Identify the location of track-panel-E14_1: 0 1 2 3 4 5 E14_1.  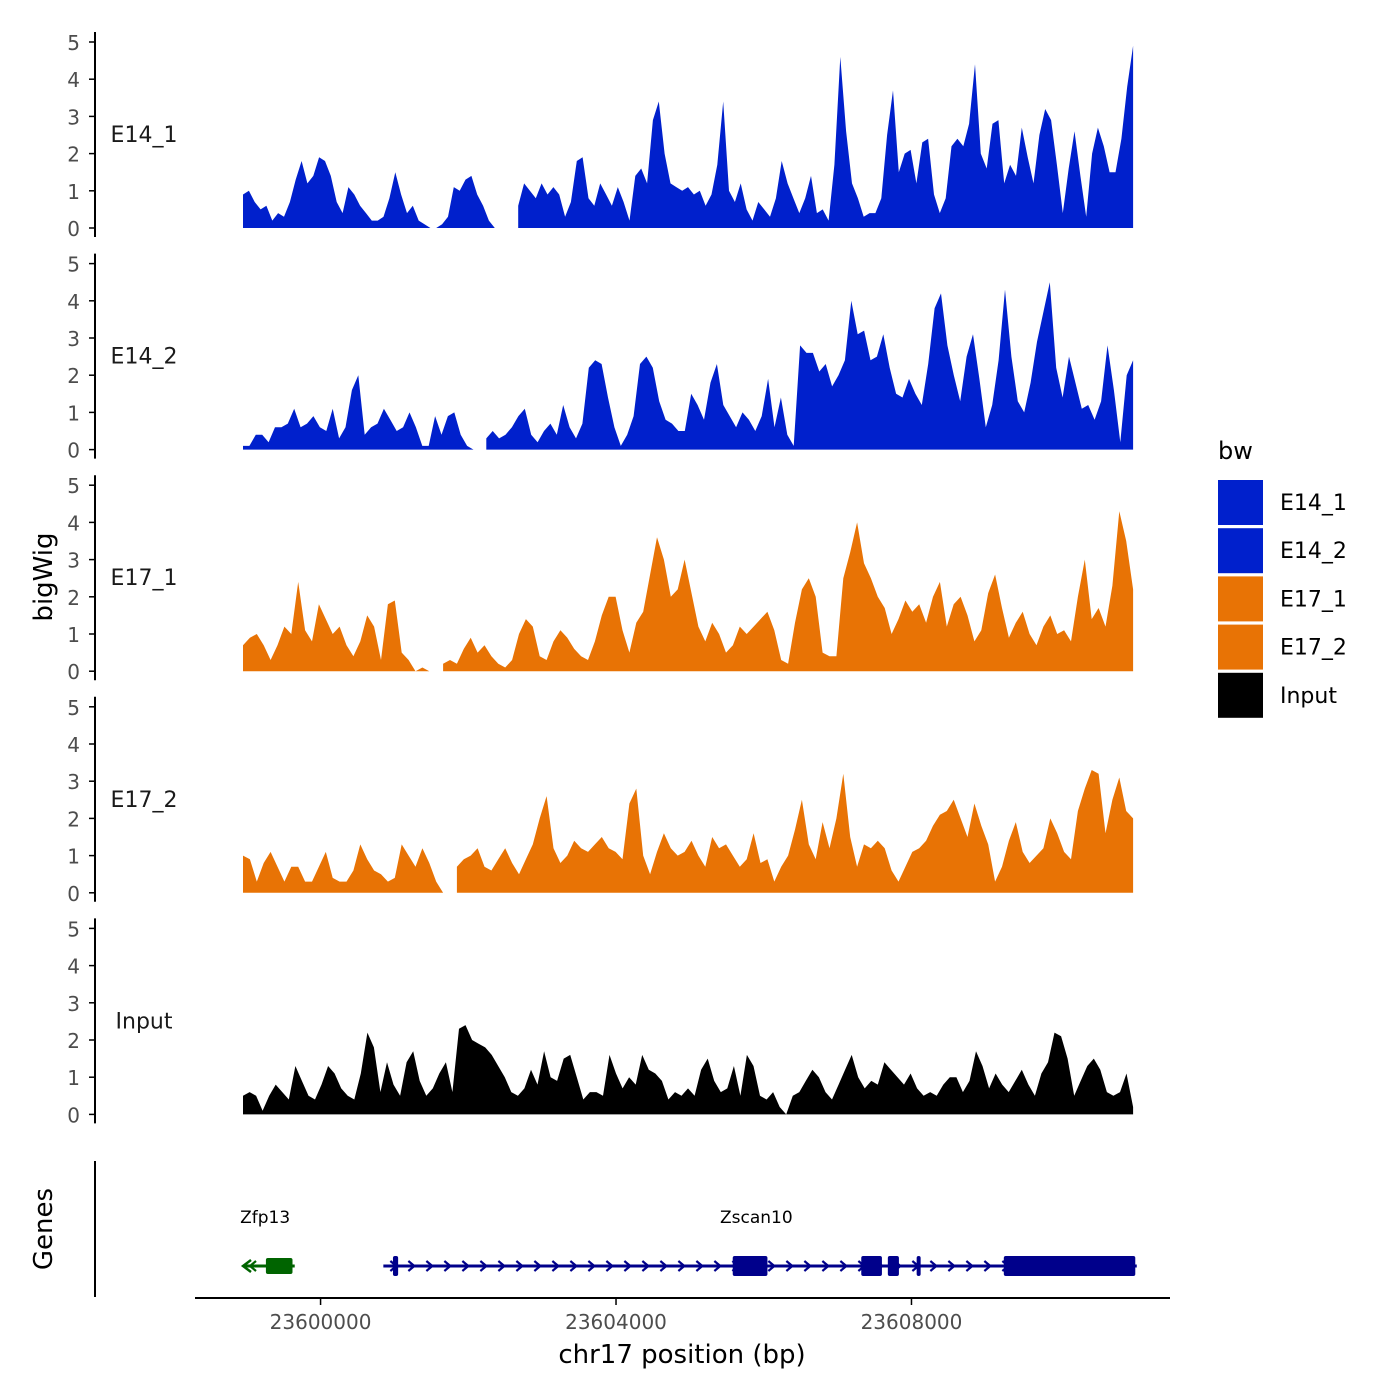
(600, 136).